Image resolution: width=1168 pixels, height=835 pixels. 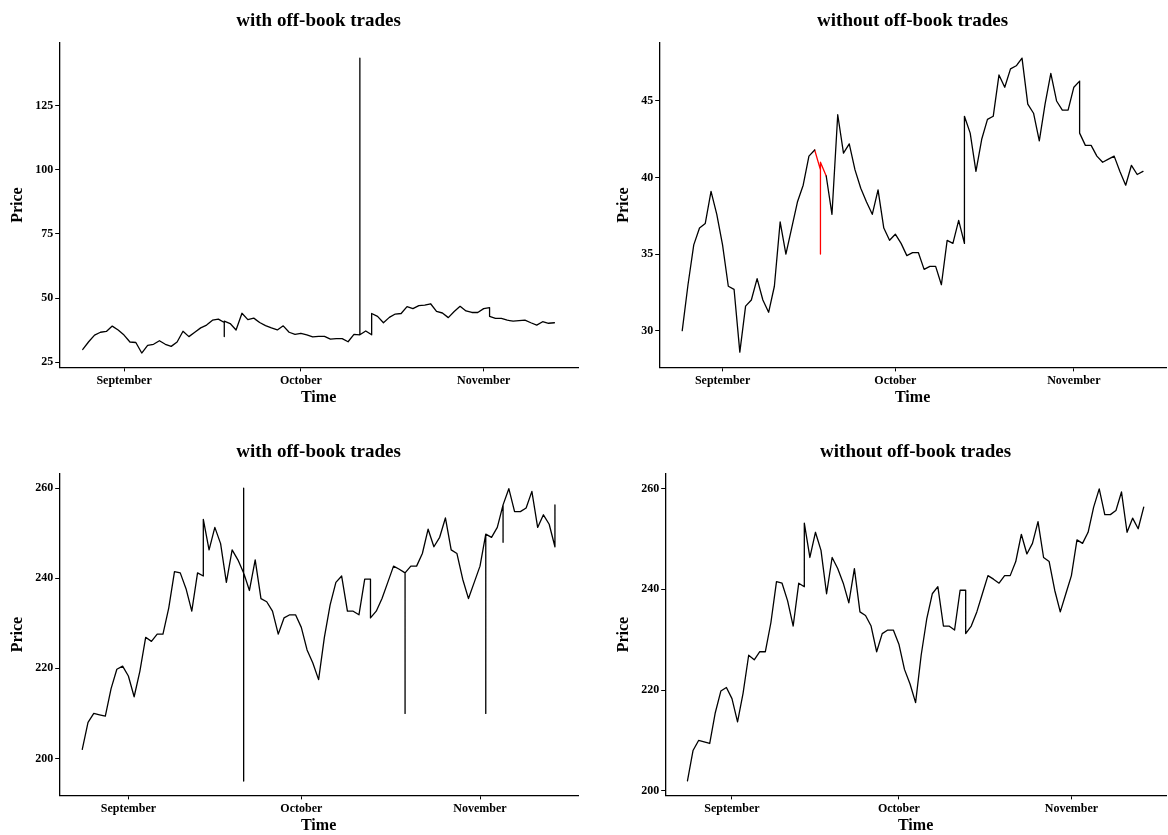 What do you see at coordinates (47, 361) in the screenshot?
I see `y-tick-label: 25` at bounding box center [47, 361].